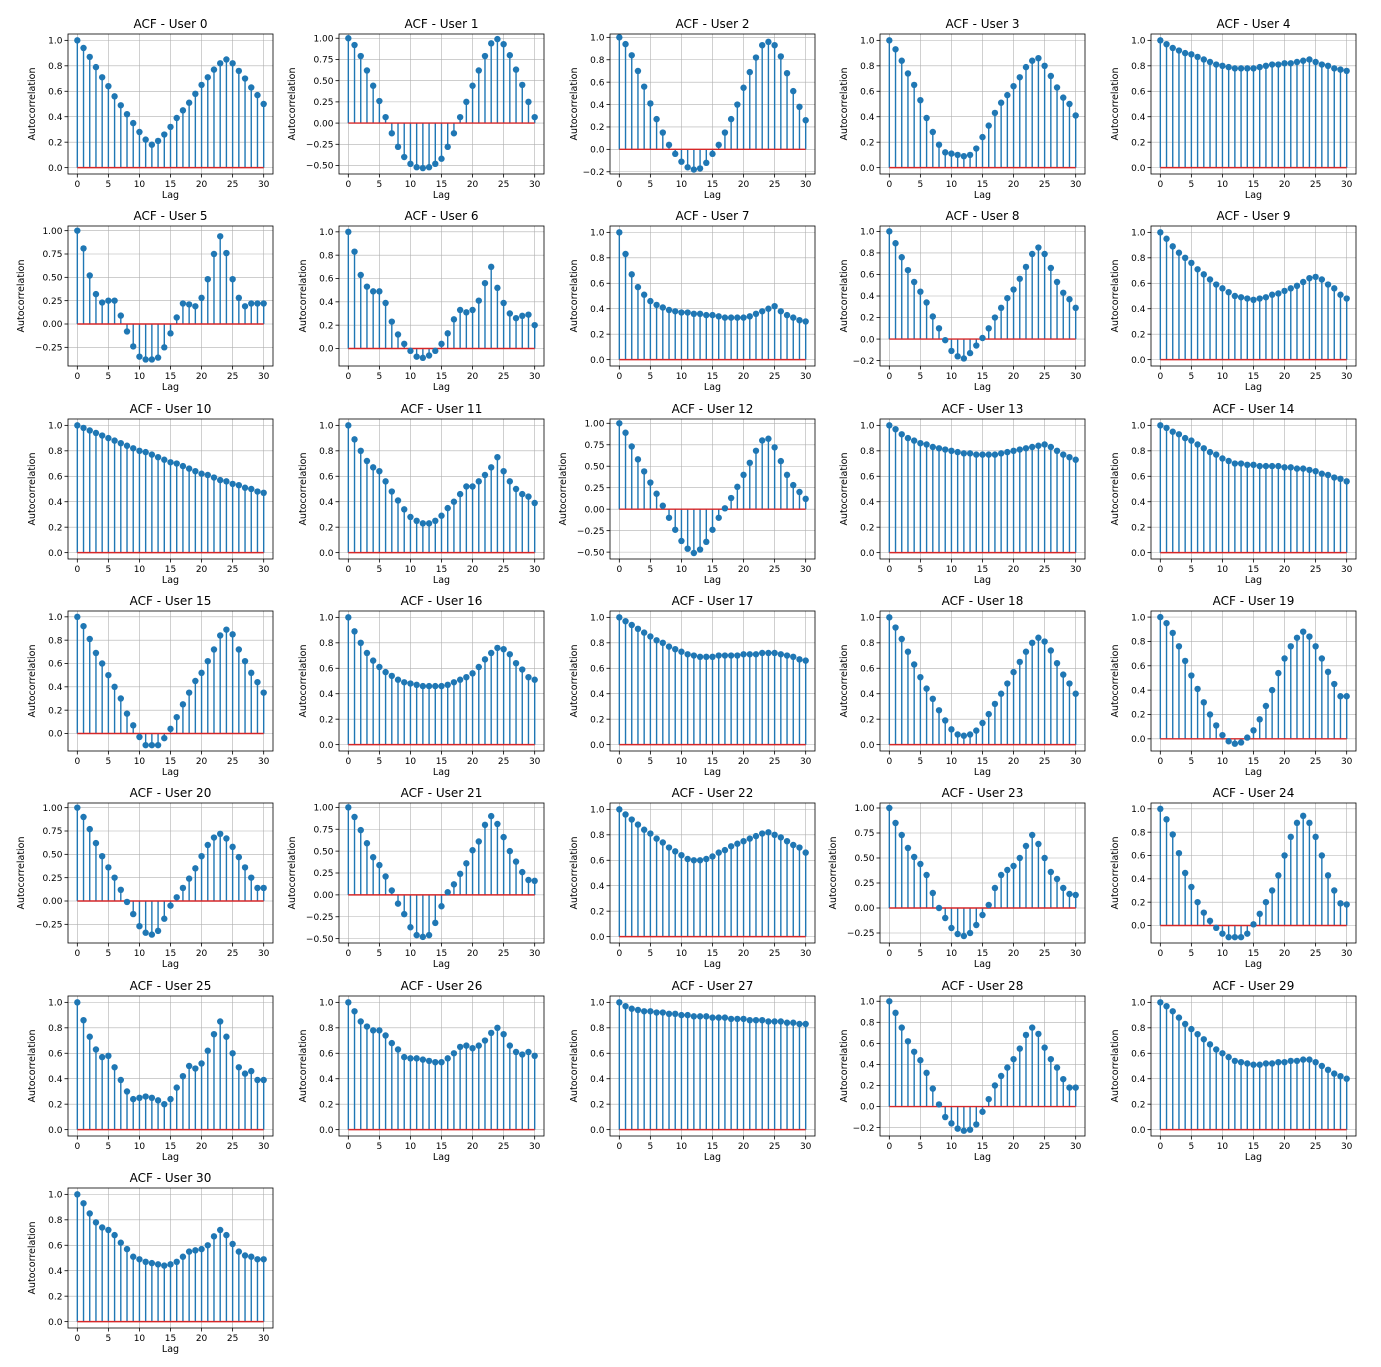 Image resolution: width=1381 pixels, height=1367 pixels. Describe the element at coordinates (867, 1108) in the screenshot. I see `y-tick-label: 0.0` at that location.